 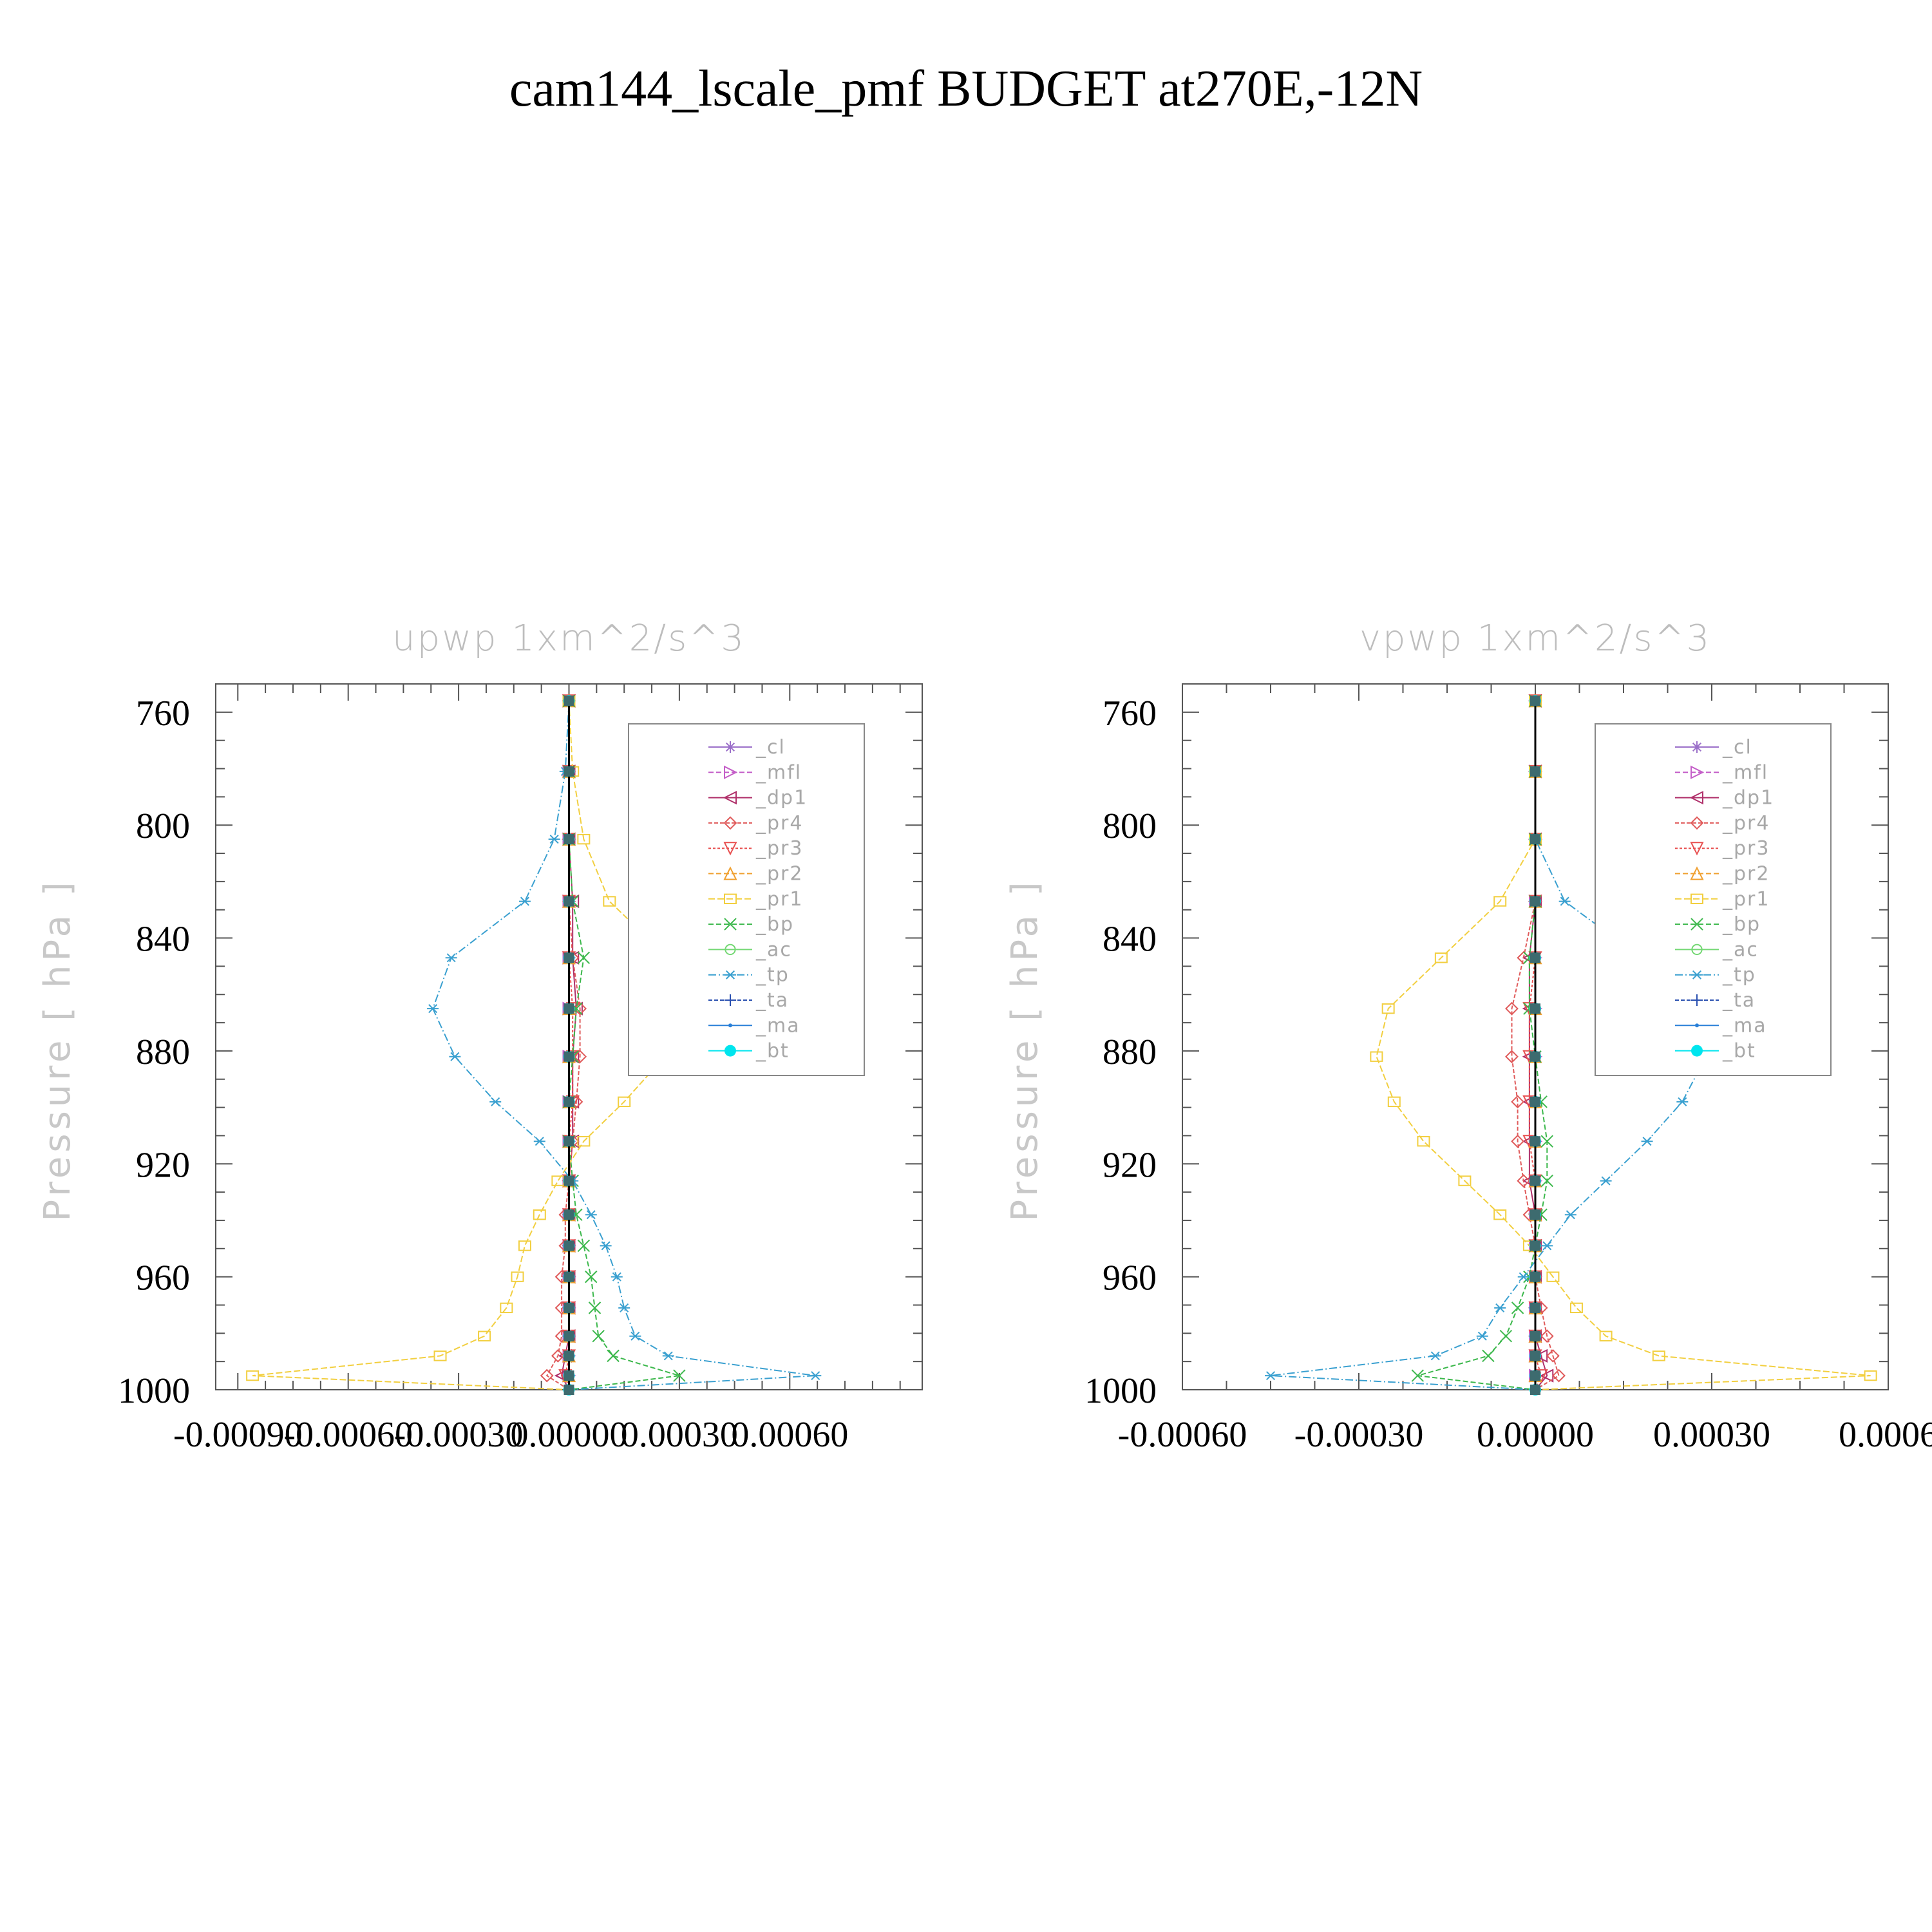 What do you see at coordinates (1724, 798) in the screenshot?
I see `legend-item: _dp1` at bounding box center [1724, 798].